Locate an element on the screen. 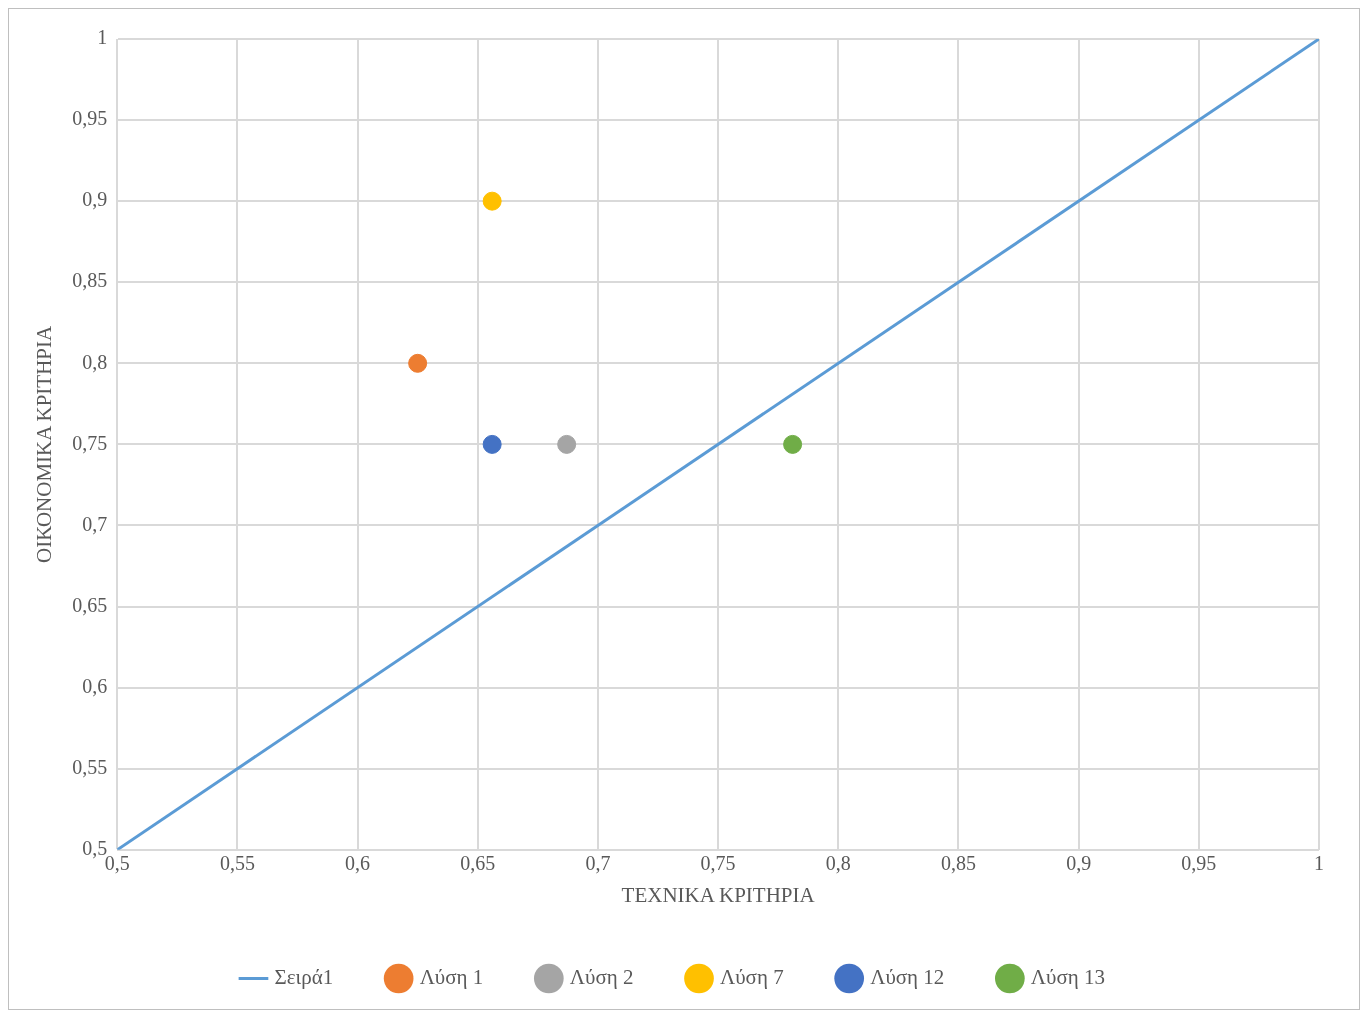 This screenshot has width=1367, height=1014. x-tick-label: 0,8 is located at coordinates (838, 863).